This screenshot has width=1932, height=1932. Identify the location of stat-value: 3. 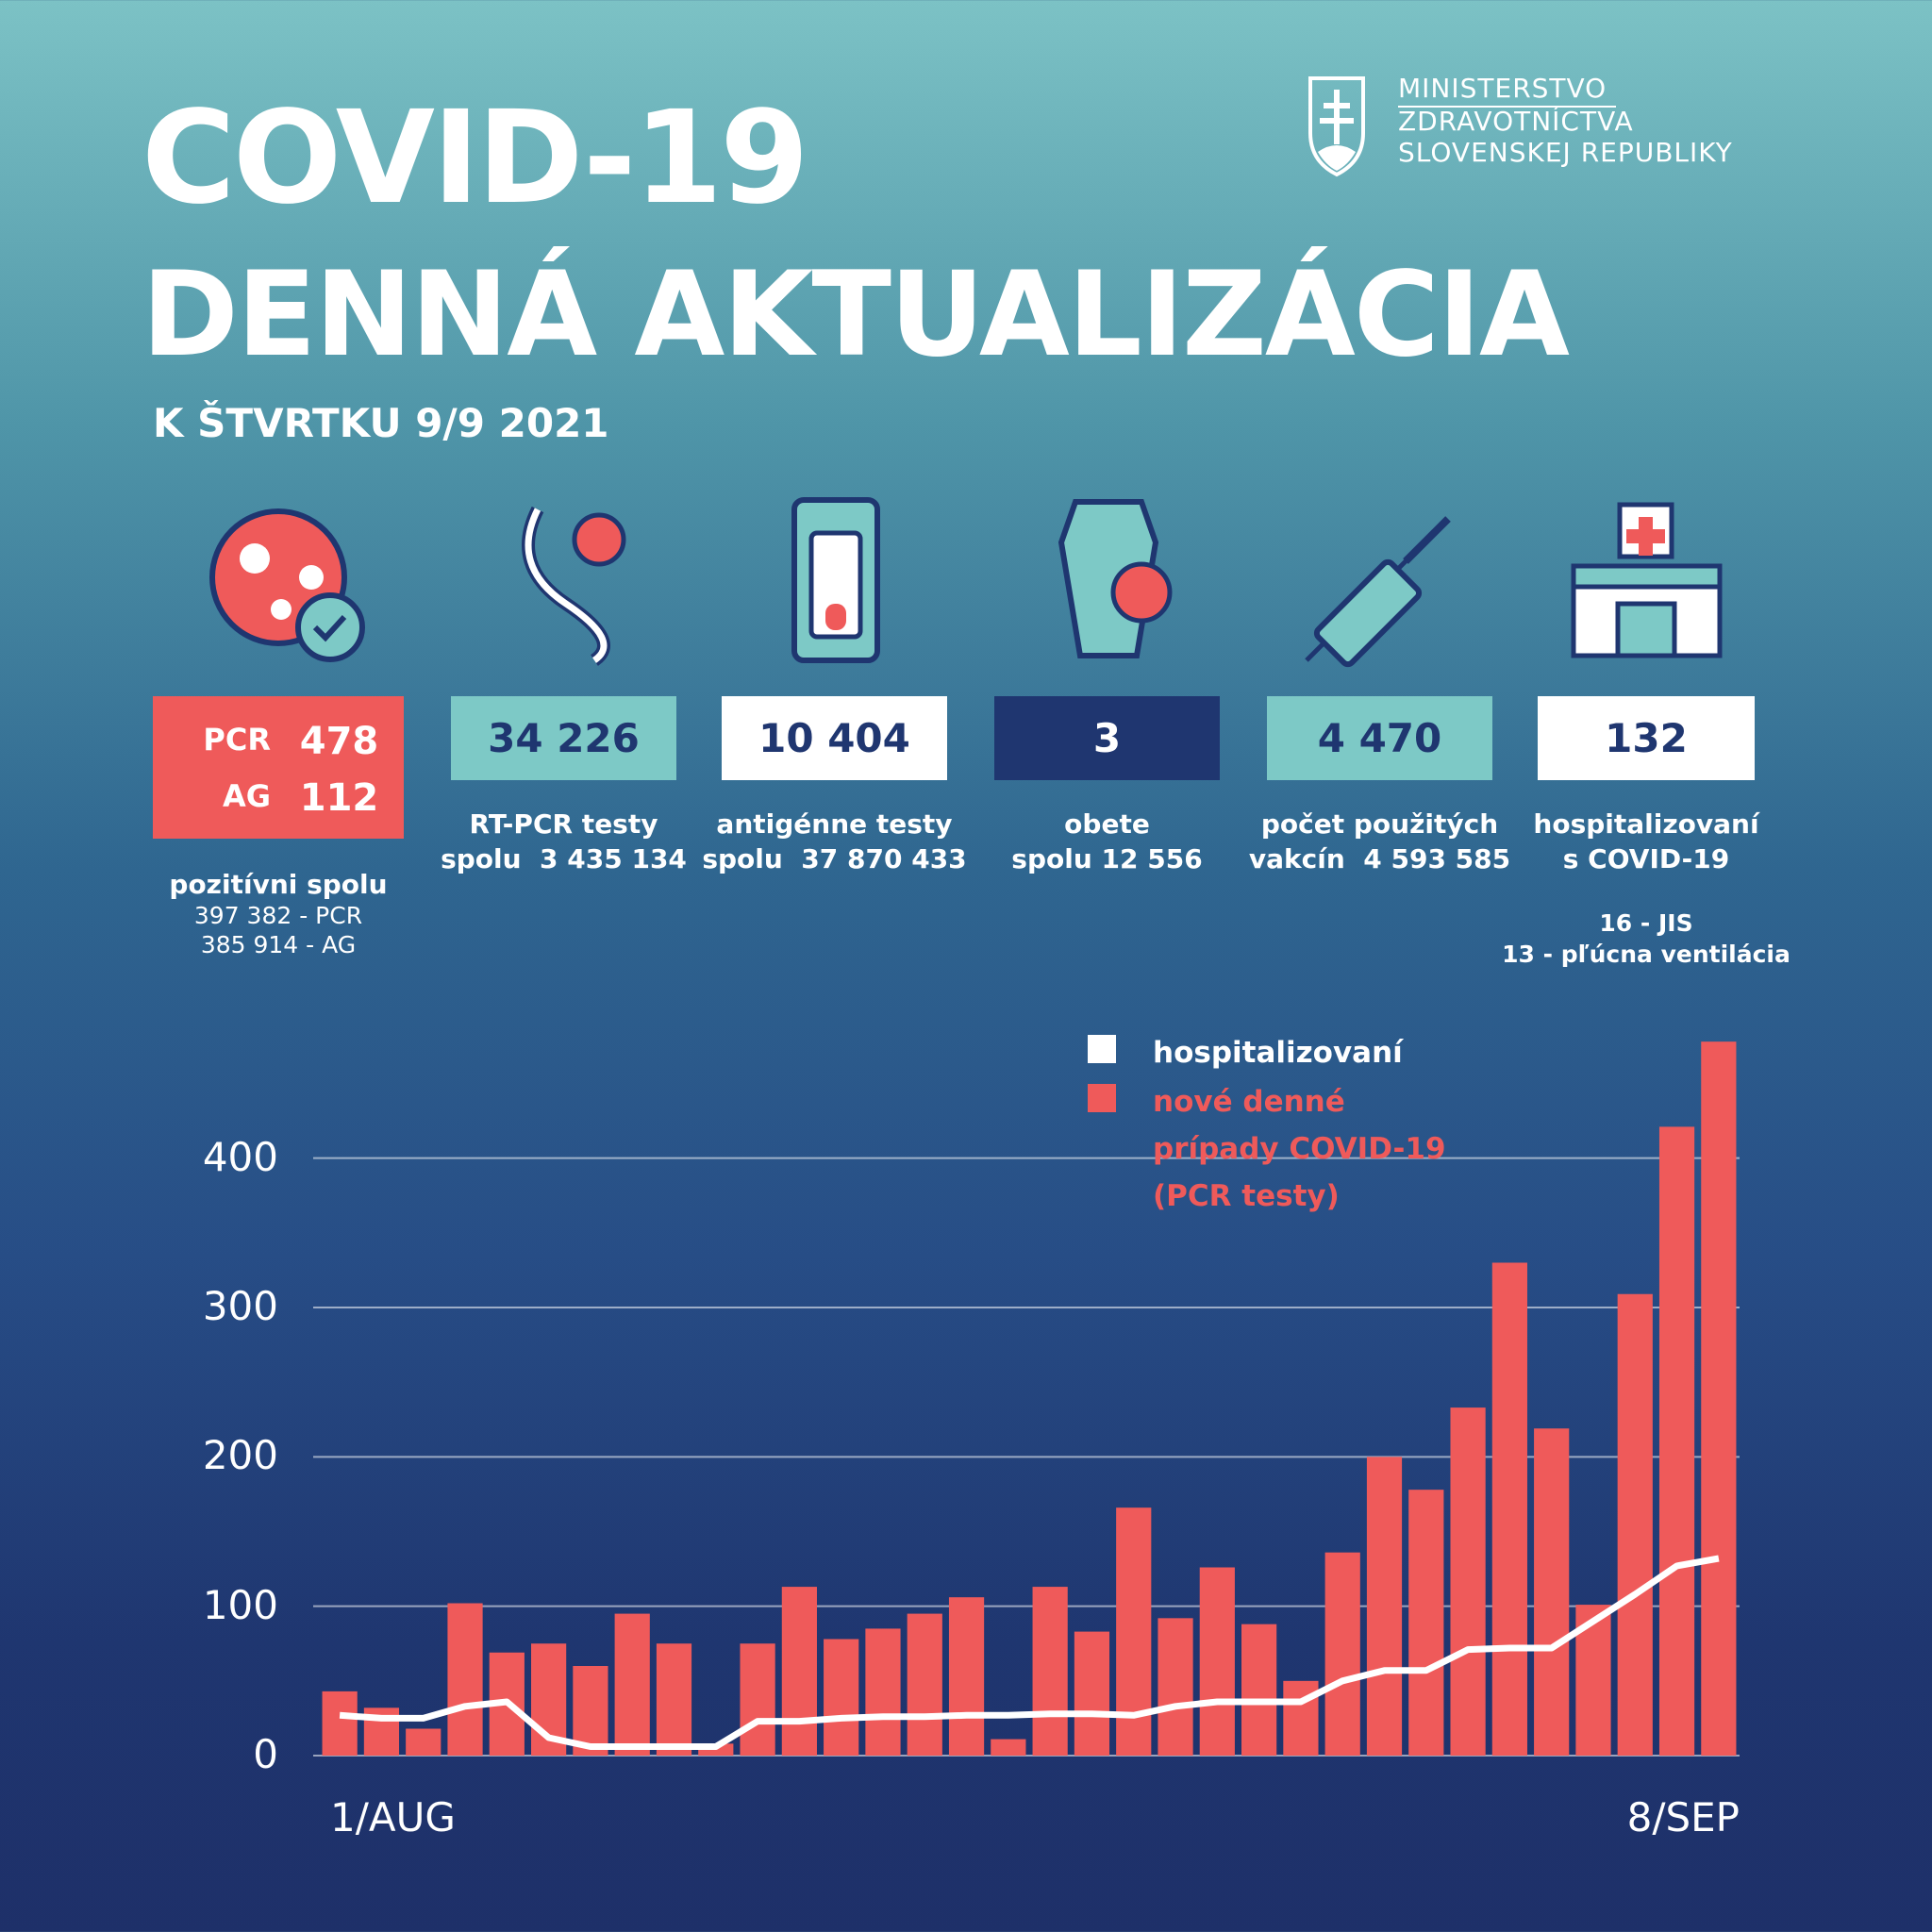
(1107, 738).